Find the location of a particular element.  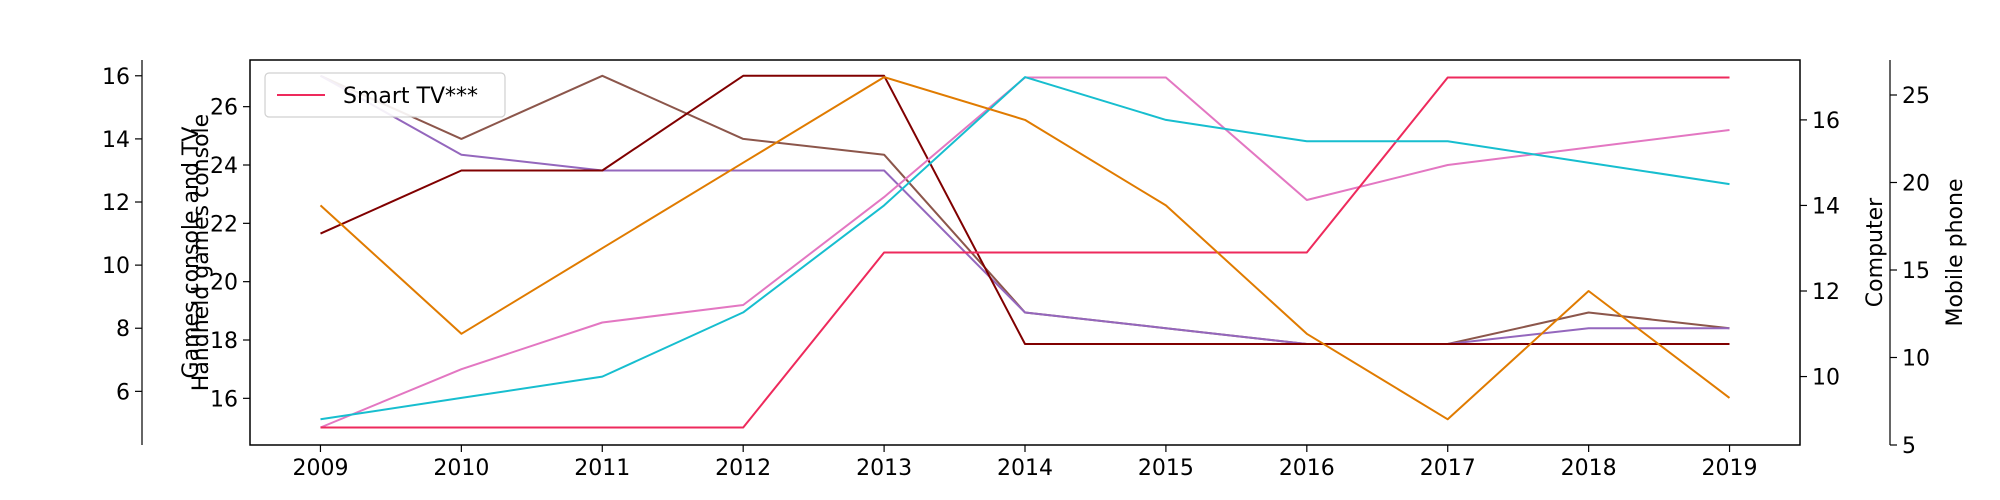

y-tick-label: 15 is located at coordinates (1916, 271).